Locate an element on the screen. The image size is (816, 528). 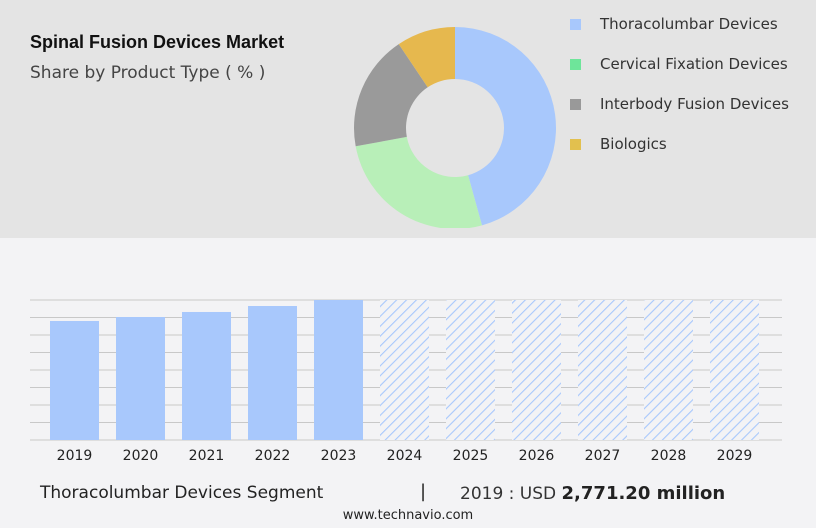
x-tick-label: 2019 is located at coordinates (75, 456).